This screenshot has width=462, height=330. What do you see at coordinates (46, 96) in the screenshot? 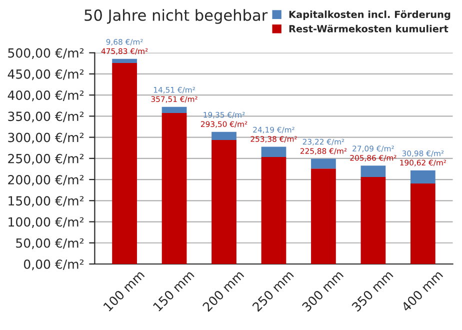
I see `y-tick-label: 400,00 €/m²` at bounding box center [46, 96].